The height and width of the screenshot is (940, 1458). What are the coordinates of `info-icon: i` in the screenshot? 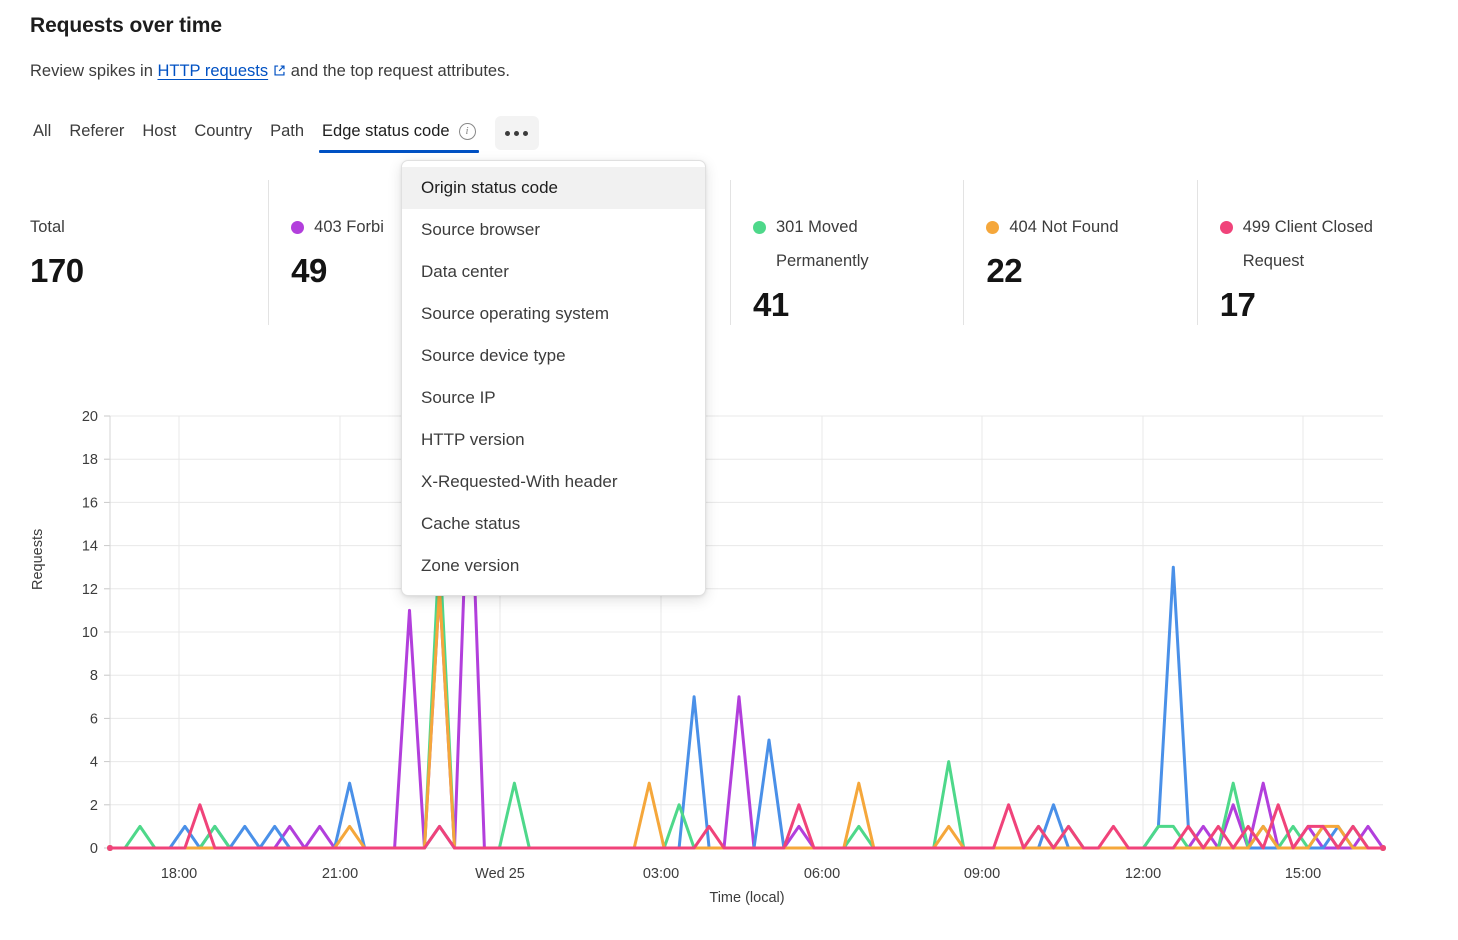 It's located at (467, 131).